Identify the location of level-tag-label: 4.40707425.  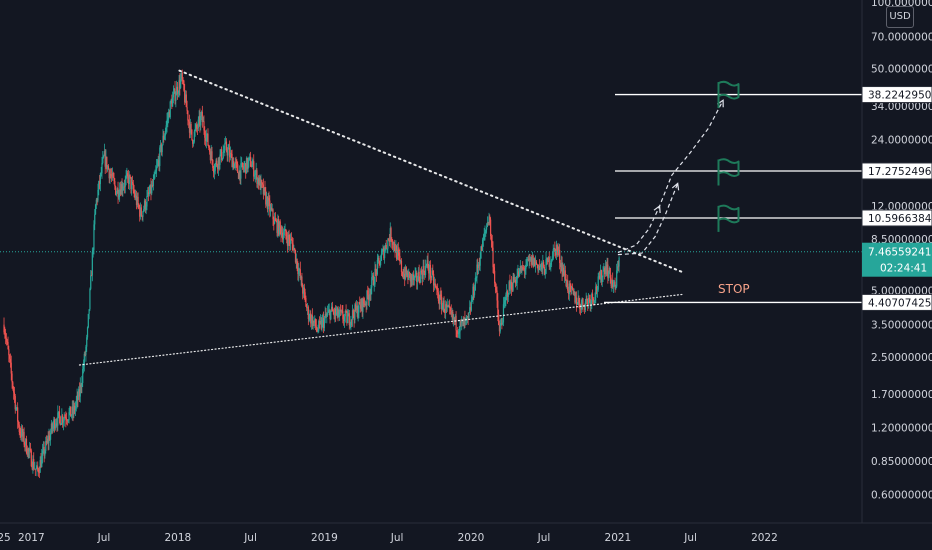
(899, 303).